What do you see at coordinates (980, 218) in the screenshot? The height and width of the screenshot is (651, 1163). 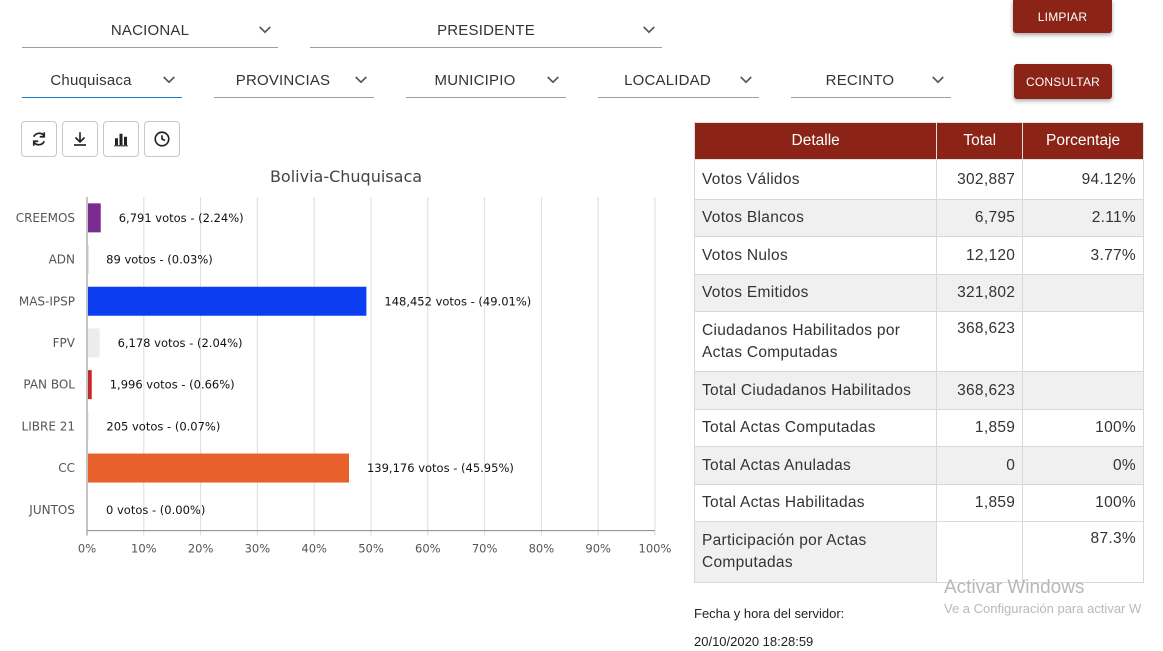 I see `row-total: 6,795` at bounding box center [980, 218].